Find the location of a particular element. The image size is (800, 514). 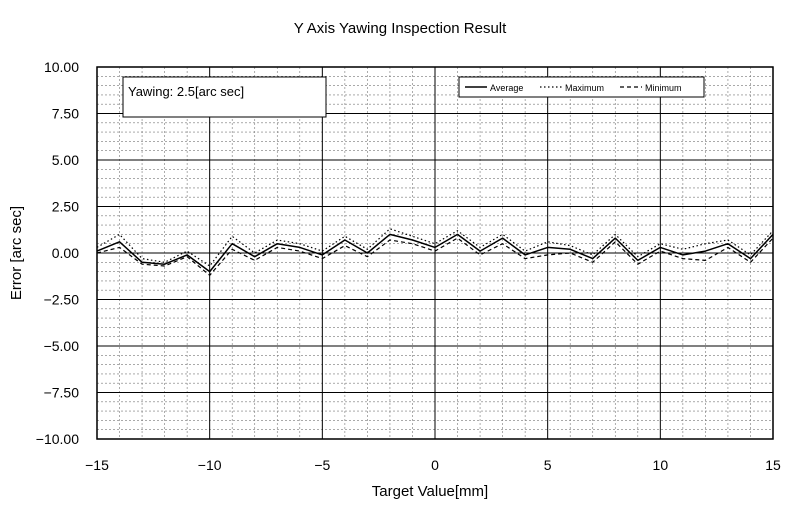

legend-label-average: Average is located at coordinates (506, 88).